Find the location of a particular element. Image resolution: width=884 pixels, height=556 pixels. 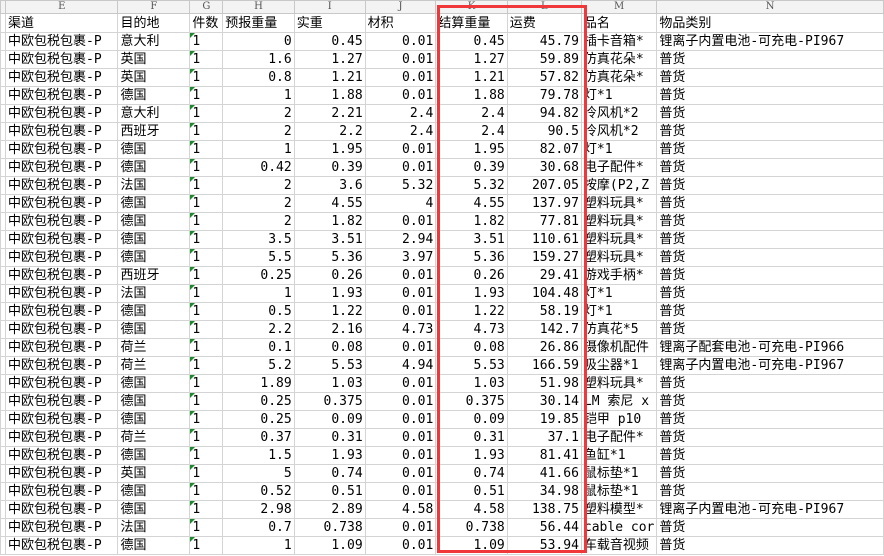

cell-freight: 30.68 is located at coordinates (544, 167).